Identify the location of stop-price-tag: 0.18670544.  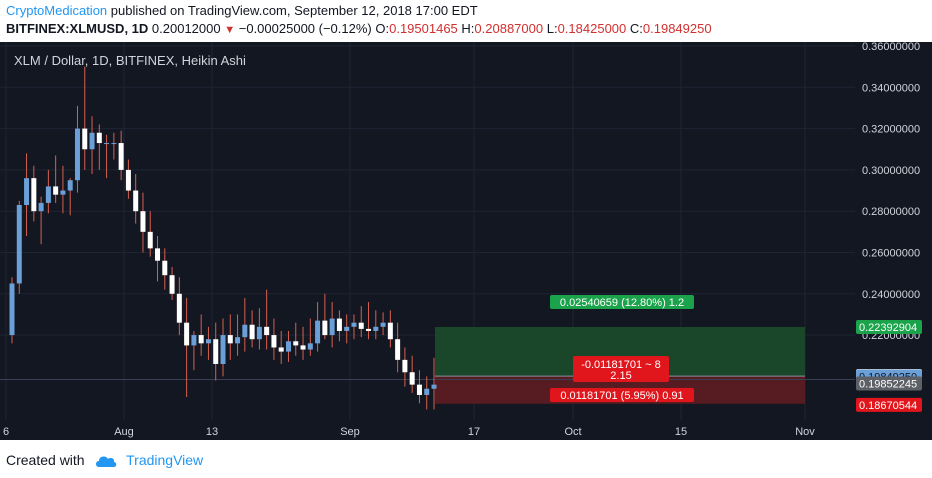
(888, 406).